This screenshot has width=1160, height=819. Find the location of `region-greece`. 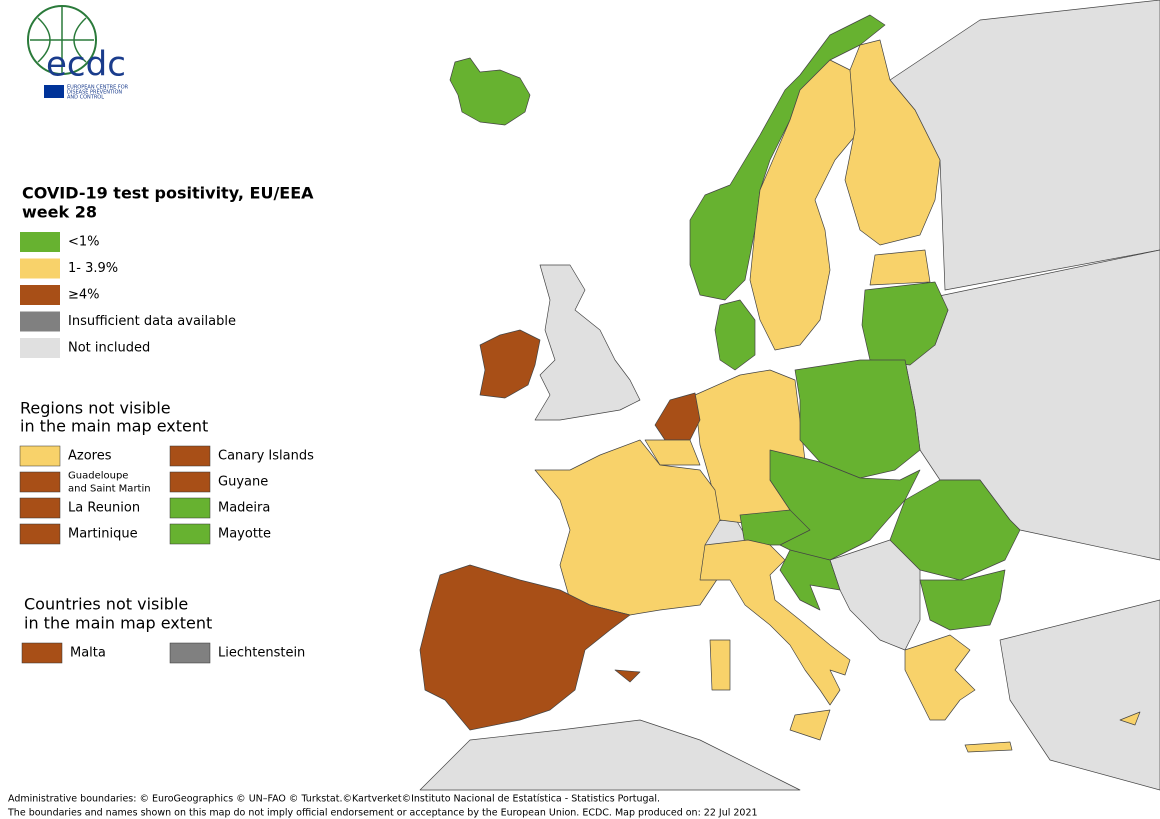

region-greece is located at coordinates (940, 677).